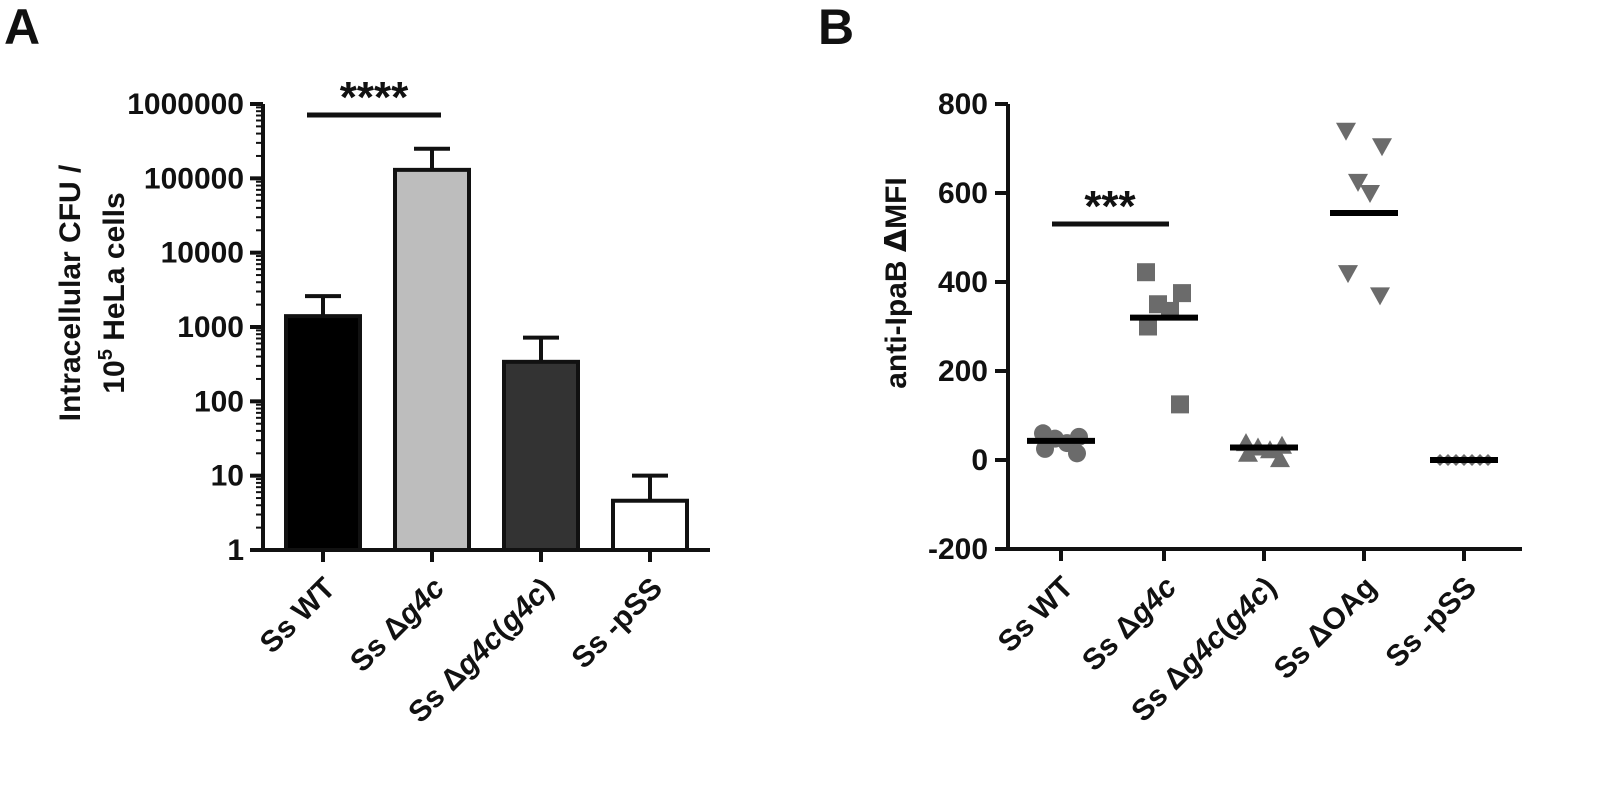 The image size is (1610, 800). I want to click on panel-b-y-ticks: 800 600 400 200 0 -200, so click(968, 327).